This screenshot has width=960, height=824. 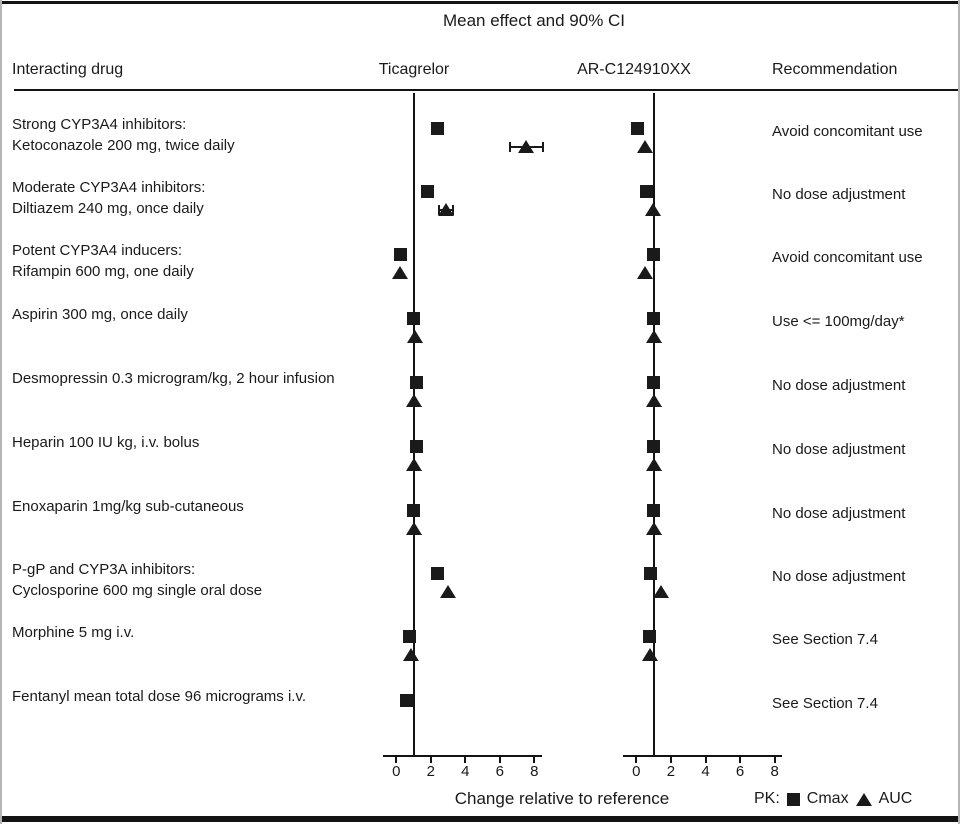 What do you see at coordinates (104, 569) in the screenshot?
I see `drug-label-line: P-gP and CYP3A inhibitors:` at bounding box center [104, 569].